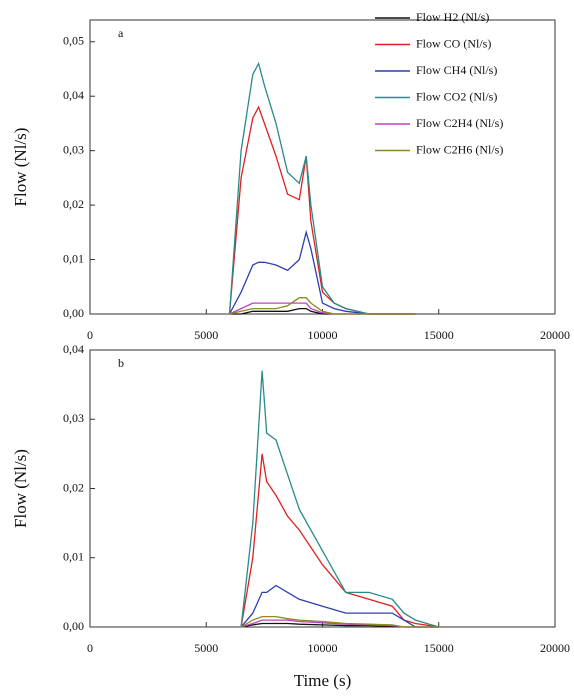 This screenshot has height=696, width=574. Describe the element at coordinates (73, 41) in the screenshot. I see `y-tick-label: 0,05` at that location.